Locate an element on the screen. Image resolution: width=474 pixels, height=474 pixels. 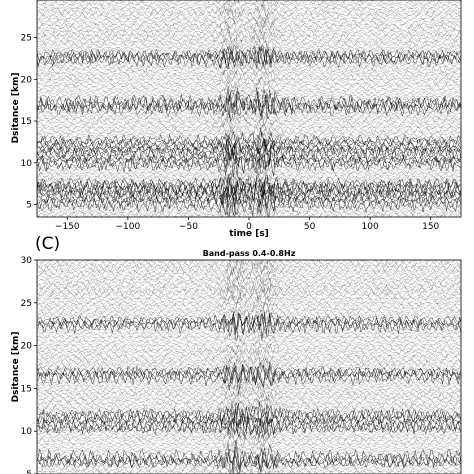
x-tick-label: 150 is located at coordinates (430, 227).